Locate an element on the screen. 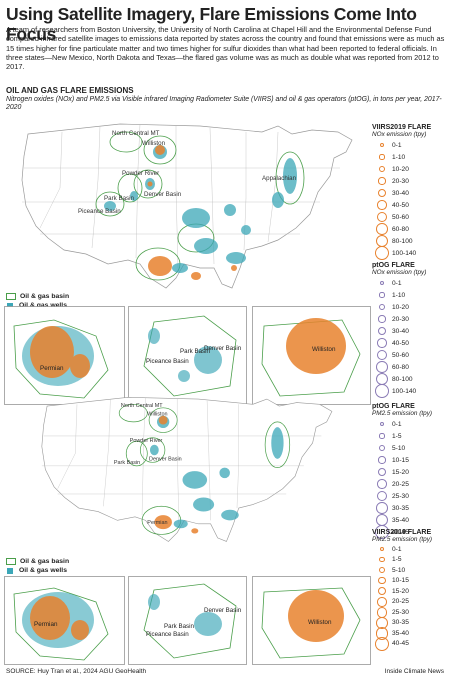 Image resolution: width=450 pixels, height=680 pixels. label-williston: Williston is located at coordinates (154, 143).